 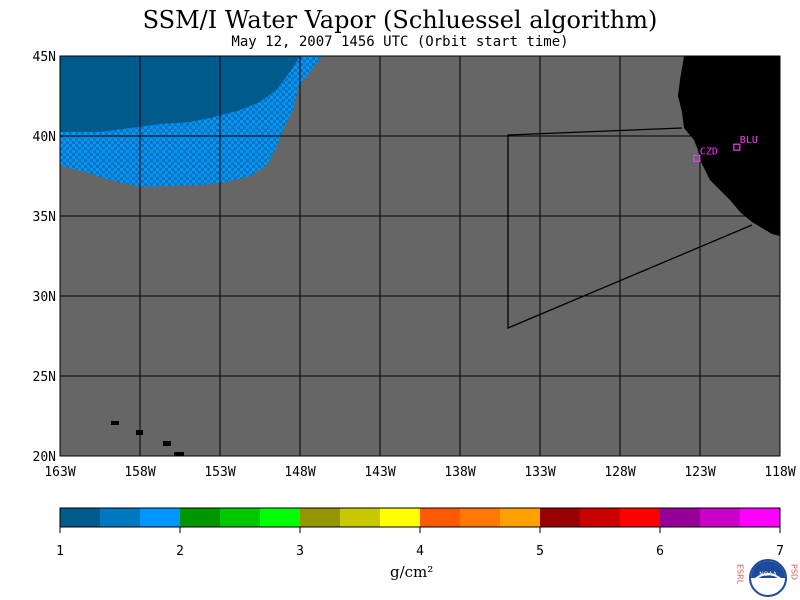 I want to click on logo-right-text: PSD, so click(x=794, y=572).